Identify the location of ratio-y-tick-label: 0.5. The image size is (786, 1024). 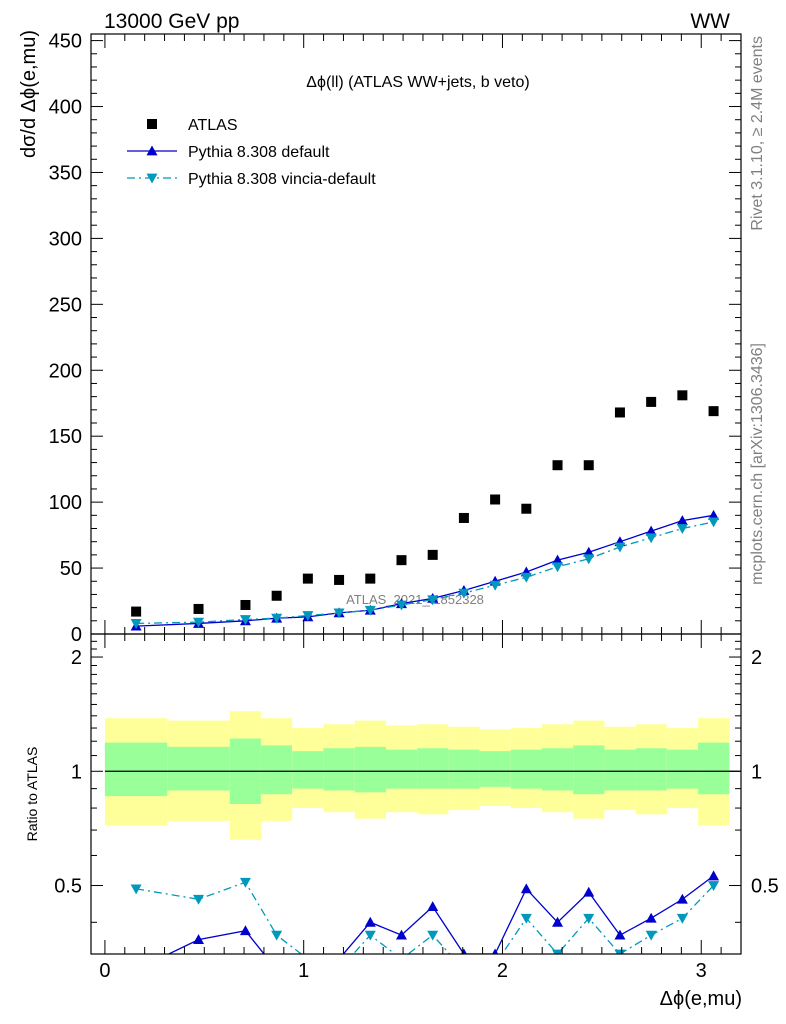
(68, 887).